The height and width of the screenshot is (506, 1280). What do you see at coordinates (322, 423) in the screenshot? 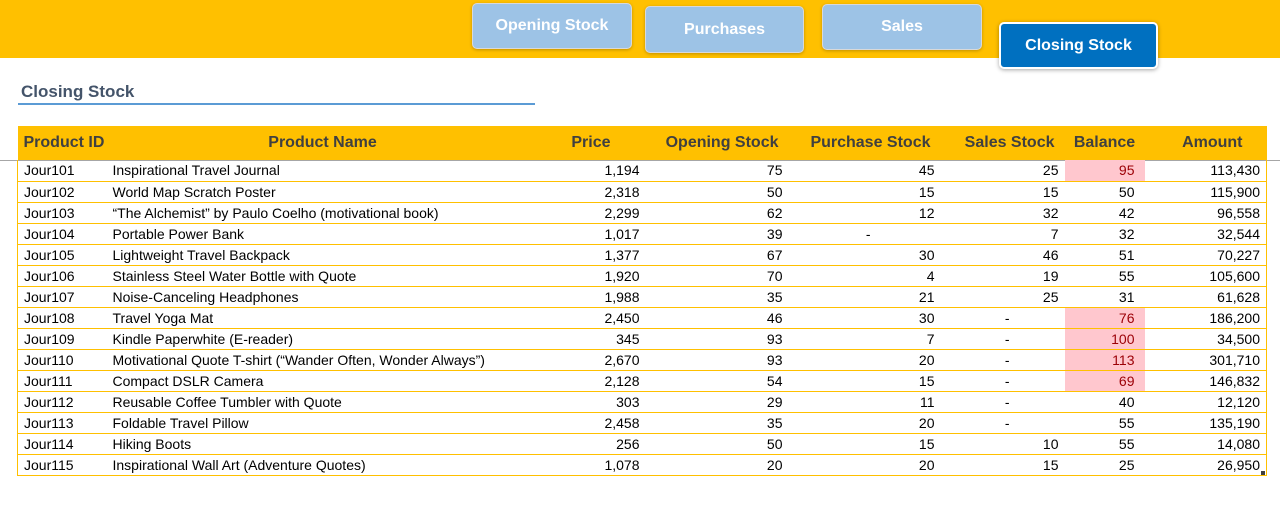
I see `cell-product-name: Foldable Travel Pillow` at bounding box center [322, 423].